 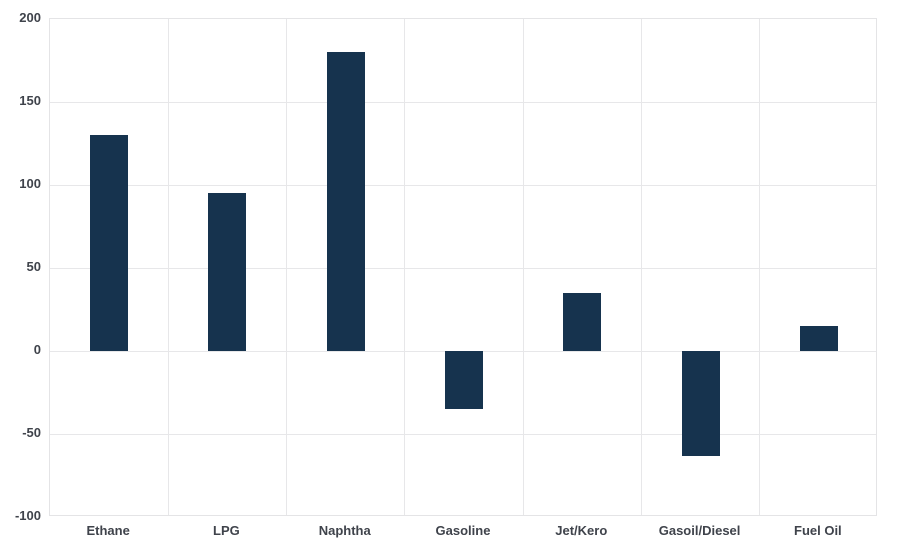 I want to click on bar-jet-kero, so click(x=582, y=321).